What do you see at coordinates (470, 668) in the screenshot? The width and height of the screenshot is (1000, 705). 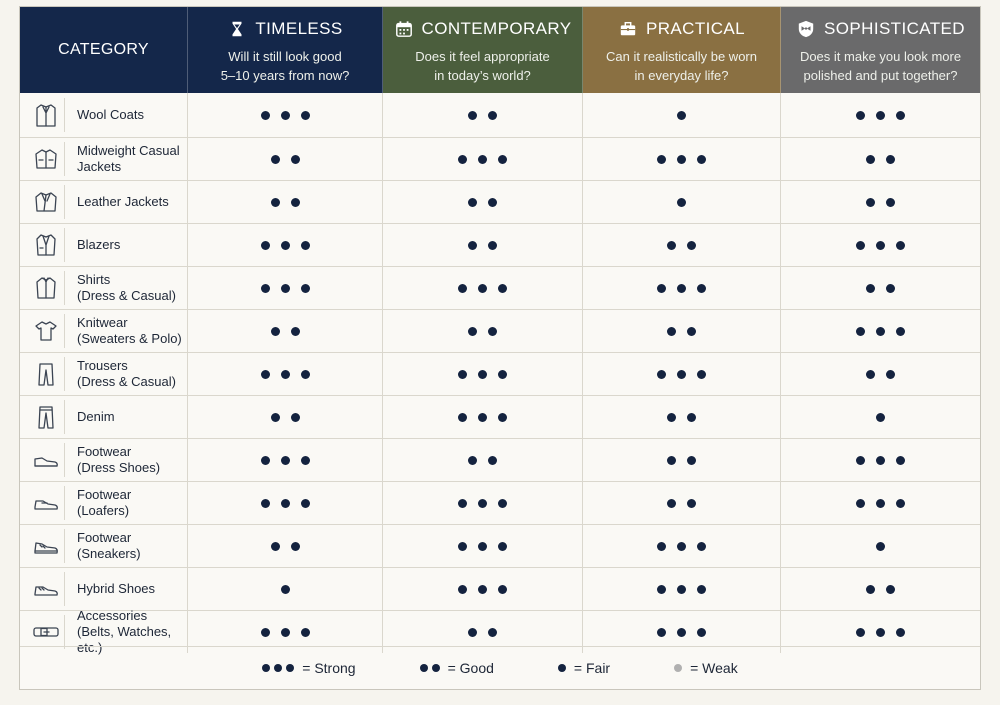 I see `legend-label: = Good` at bounding box center [470, 668].